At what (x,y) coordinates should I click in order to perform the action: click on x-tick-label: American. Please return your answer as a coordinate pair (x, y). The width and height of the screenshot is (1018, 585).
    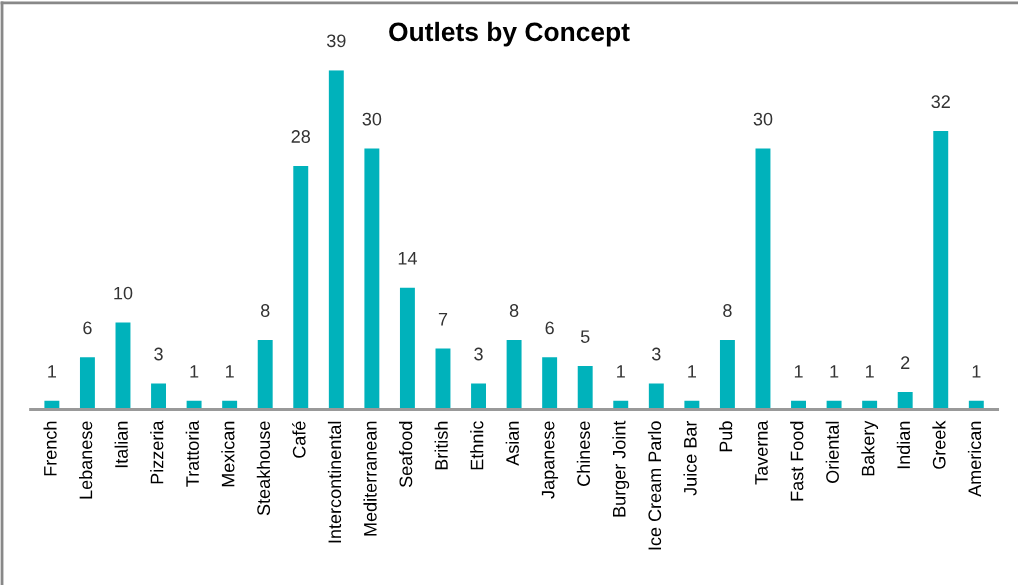
    Looking at the image, I should click on (974, 459).